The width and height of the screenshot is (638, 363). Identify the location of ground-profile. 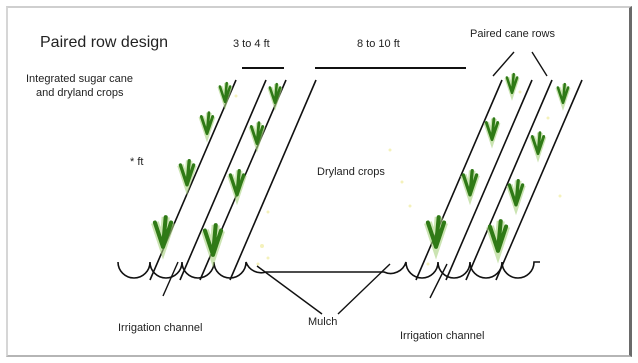
(328, 270).